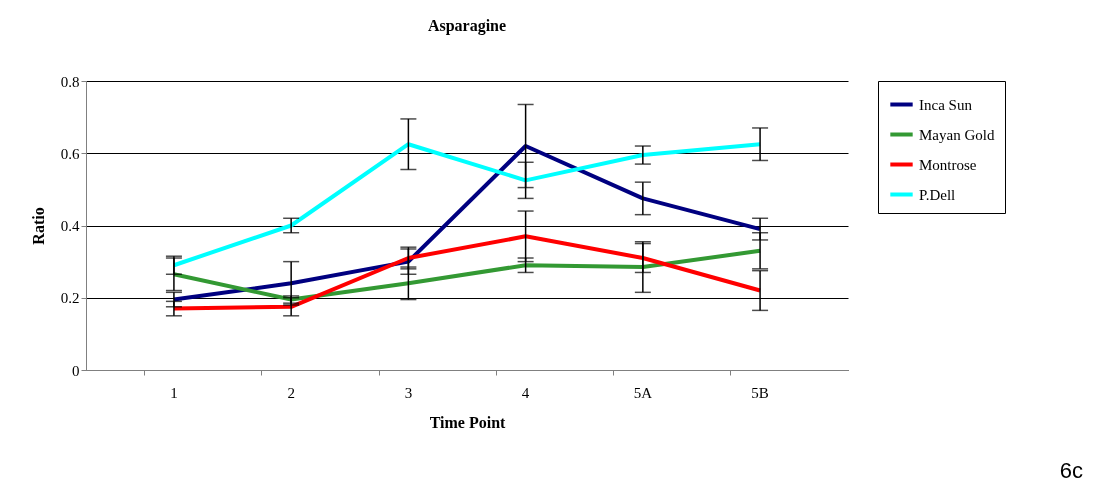  What do you see at coordinates (1071, 471) in the screenshot?
I see `text: 6c` at bounding box center [1071, 471].